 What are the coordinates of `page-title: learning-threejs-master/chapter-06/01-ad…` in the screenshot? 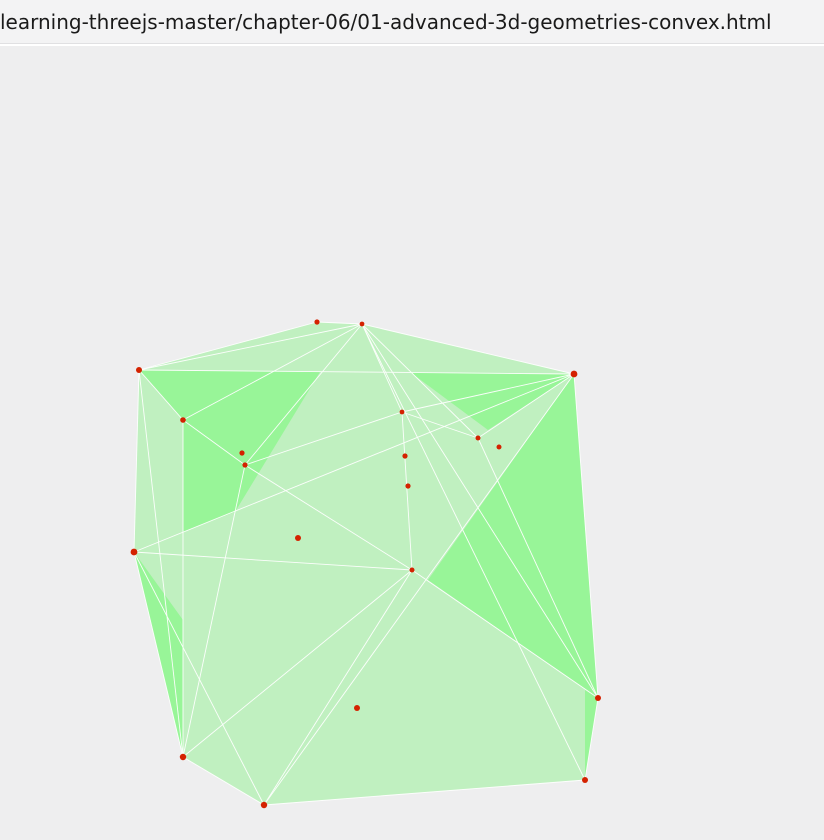 It's located at (386, 22).